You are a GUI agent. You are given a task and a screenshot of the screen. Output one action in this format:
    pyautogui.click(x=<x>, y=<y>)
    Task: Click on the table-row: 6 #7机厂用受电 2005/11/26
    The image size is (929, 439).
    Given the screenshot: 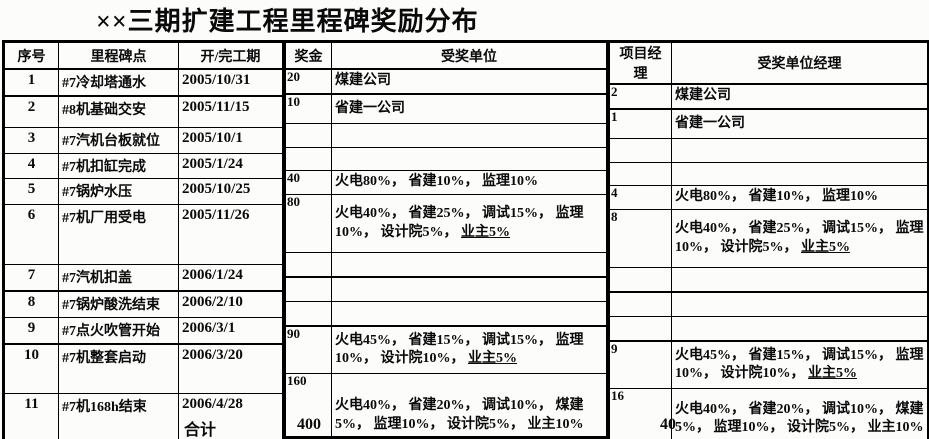 What is the action you would take?
    pyautogui.click(x=143, y=234)
    